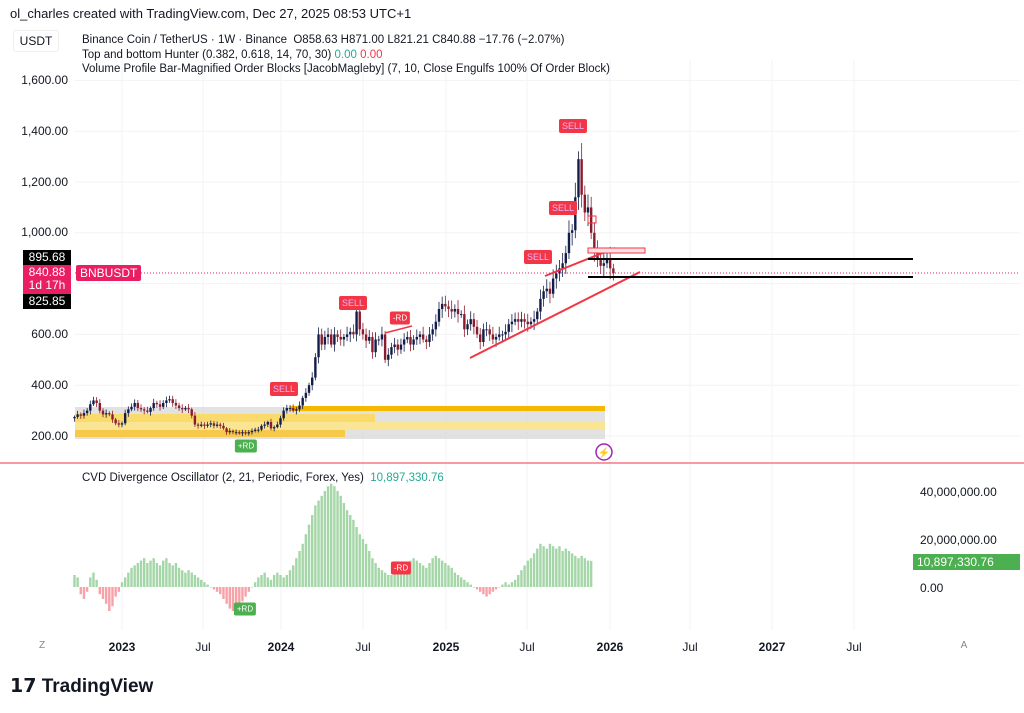  What do you see at coordinates (958, 492) in the screenshot?
I see `osc-y-tick: 40,000,000.00` at bounding box center [958, 492].